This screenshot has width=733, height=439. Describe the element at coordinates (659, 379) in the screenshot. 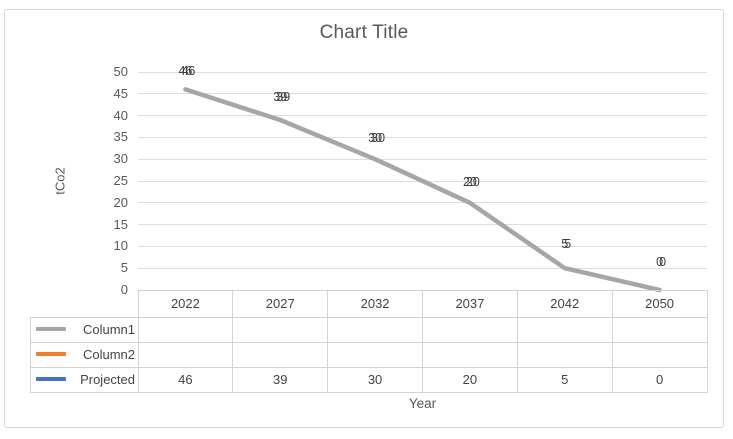

I see `table-cell: 0` at that location.